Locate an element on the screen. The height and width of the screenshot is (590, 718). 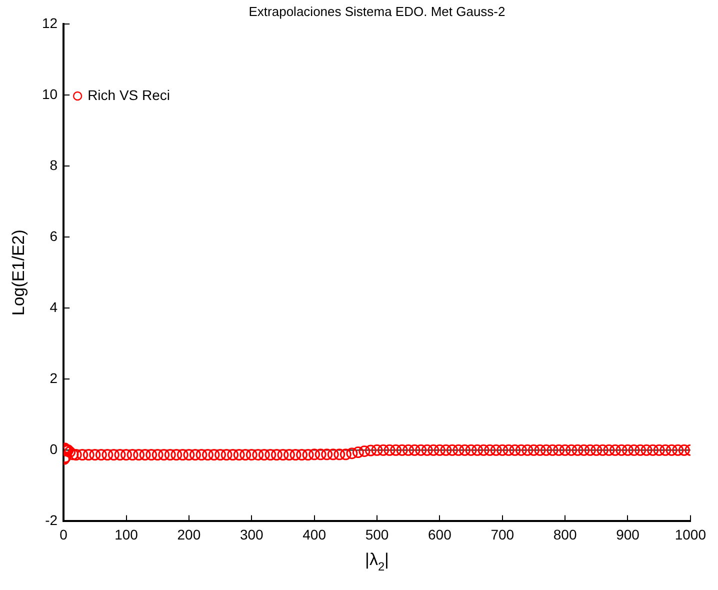
x-tick-label: 300 is located at coordinates (252, 534).